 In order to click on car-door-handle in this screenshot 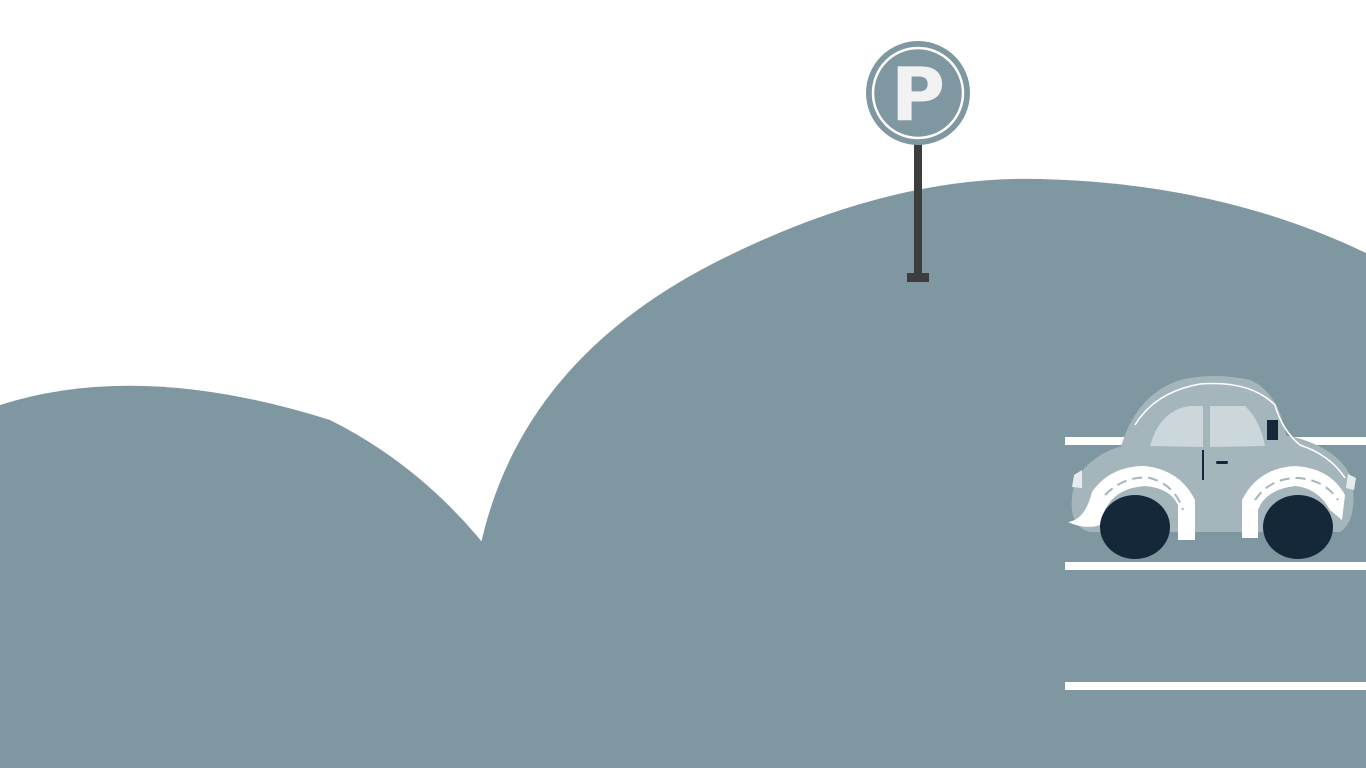, I will do `click(1222, 462)`.